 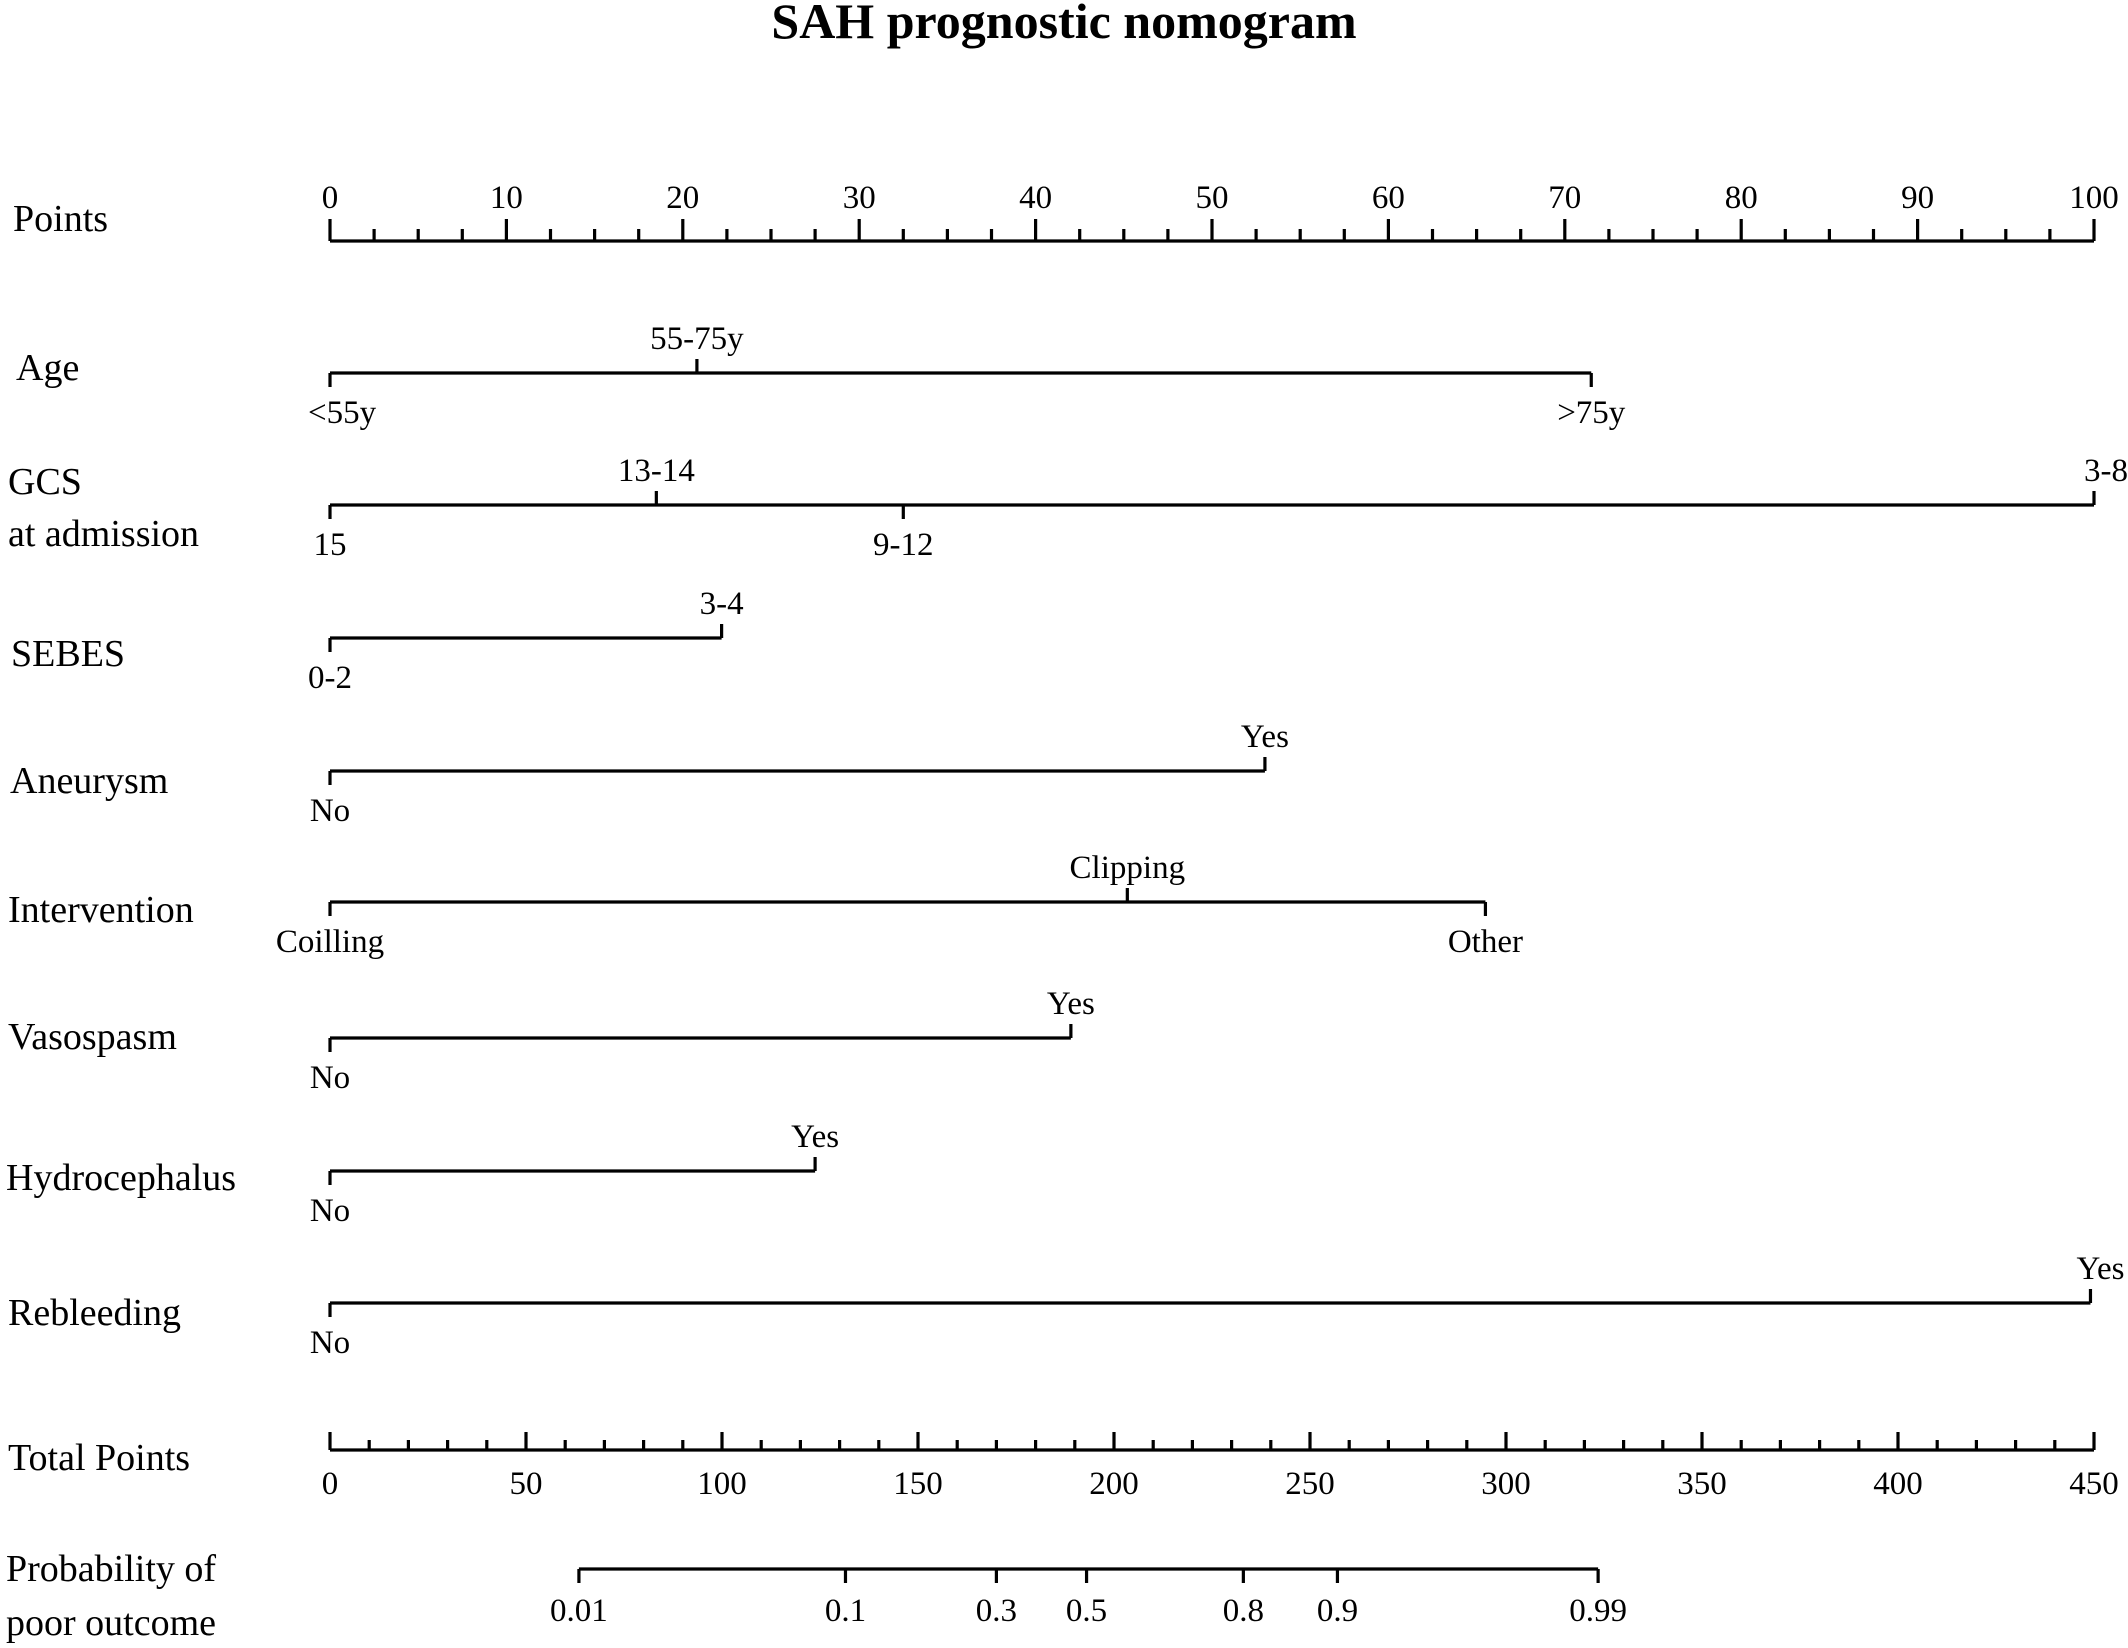 What do you see at coordinates (1741, 198) in the screenshot?
I see `points-tick-label: 80` at bounding box center [1741, 198].